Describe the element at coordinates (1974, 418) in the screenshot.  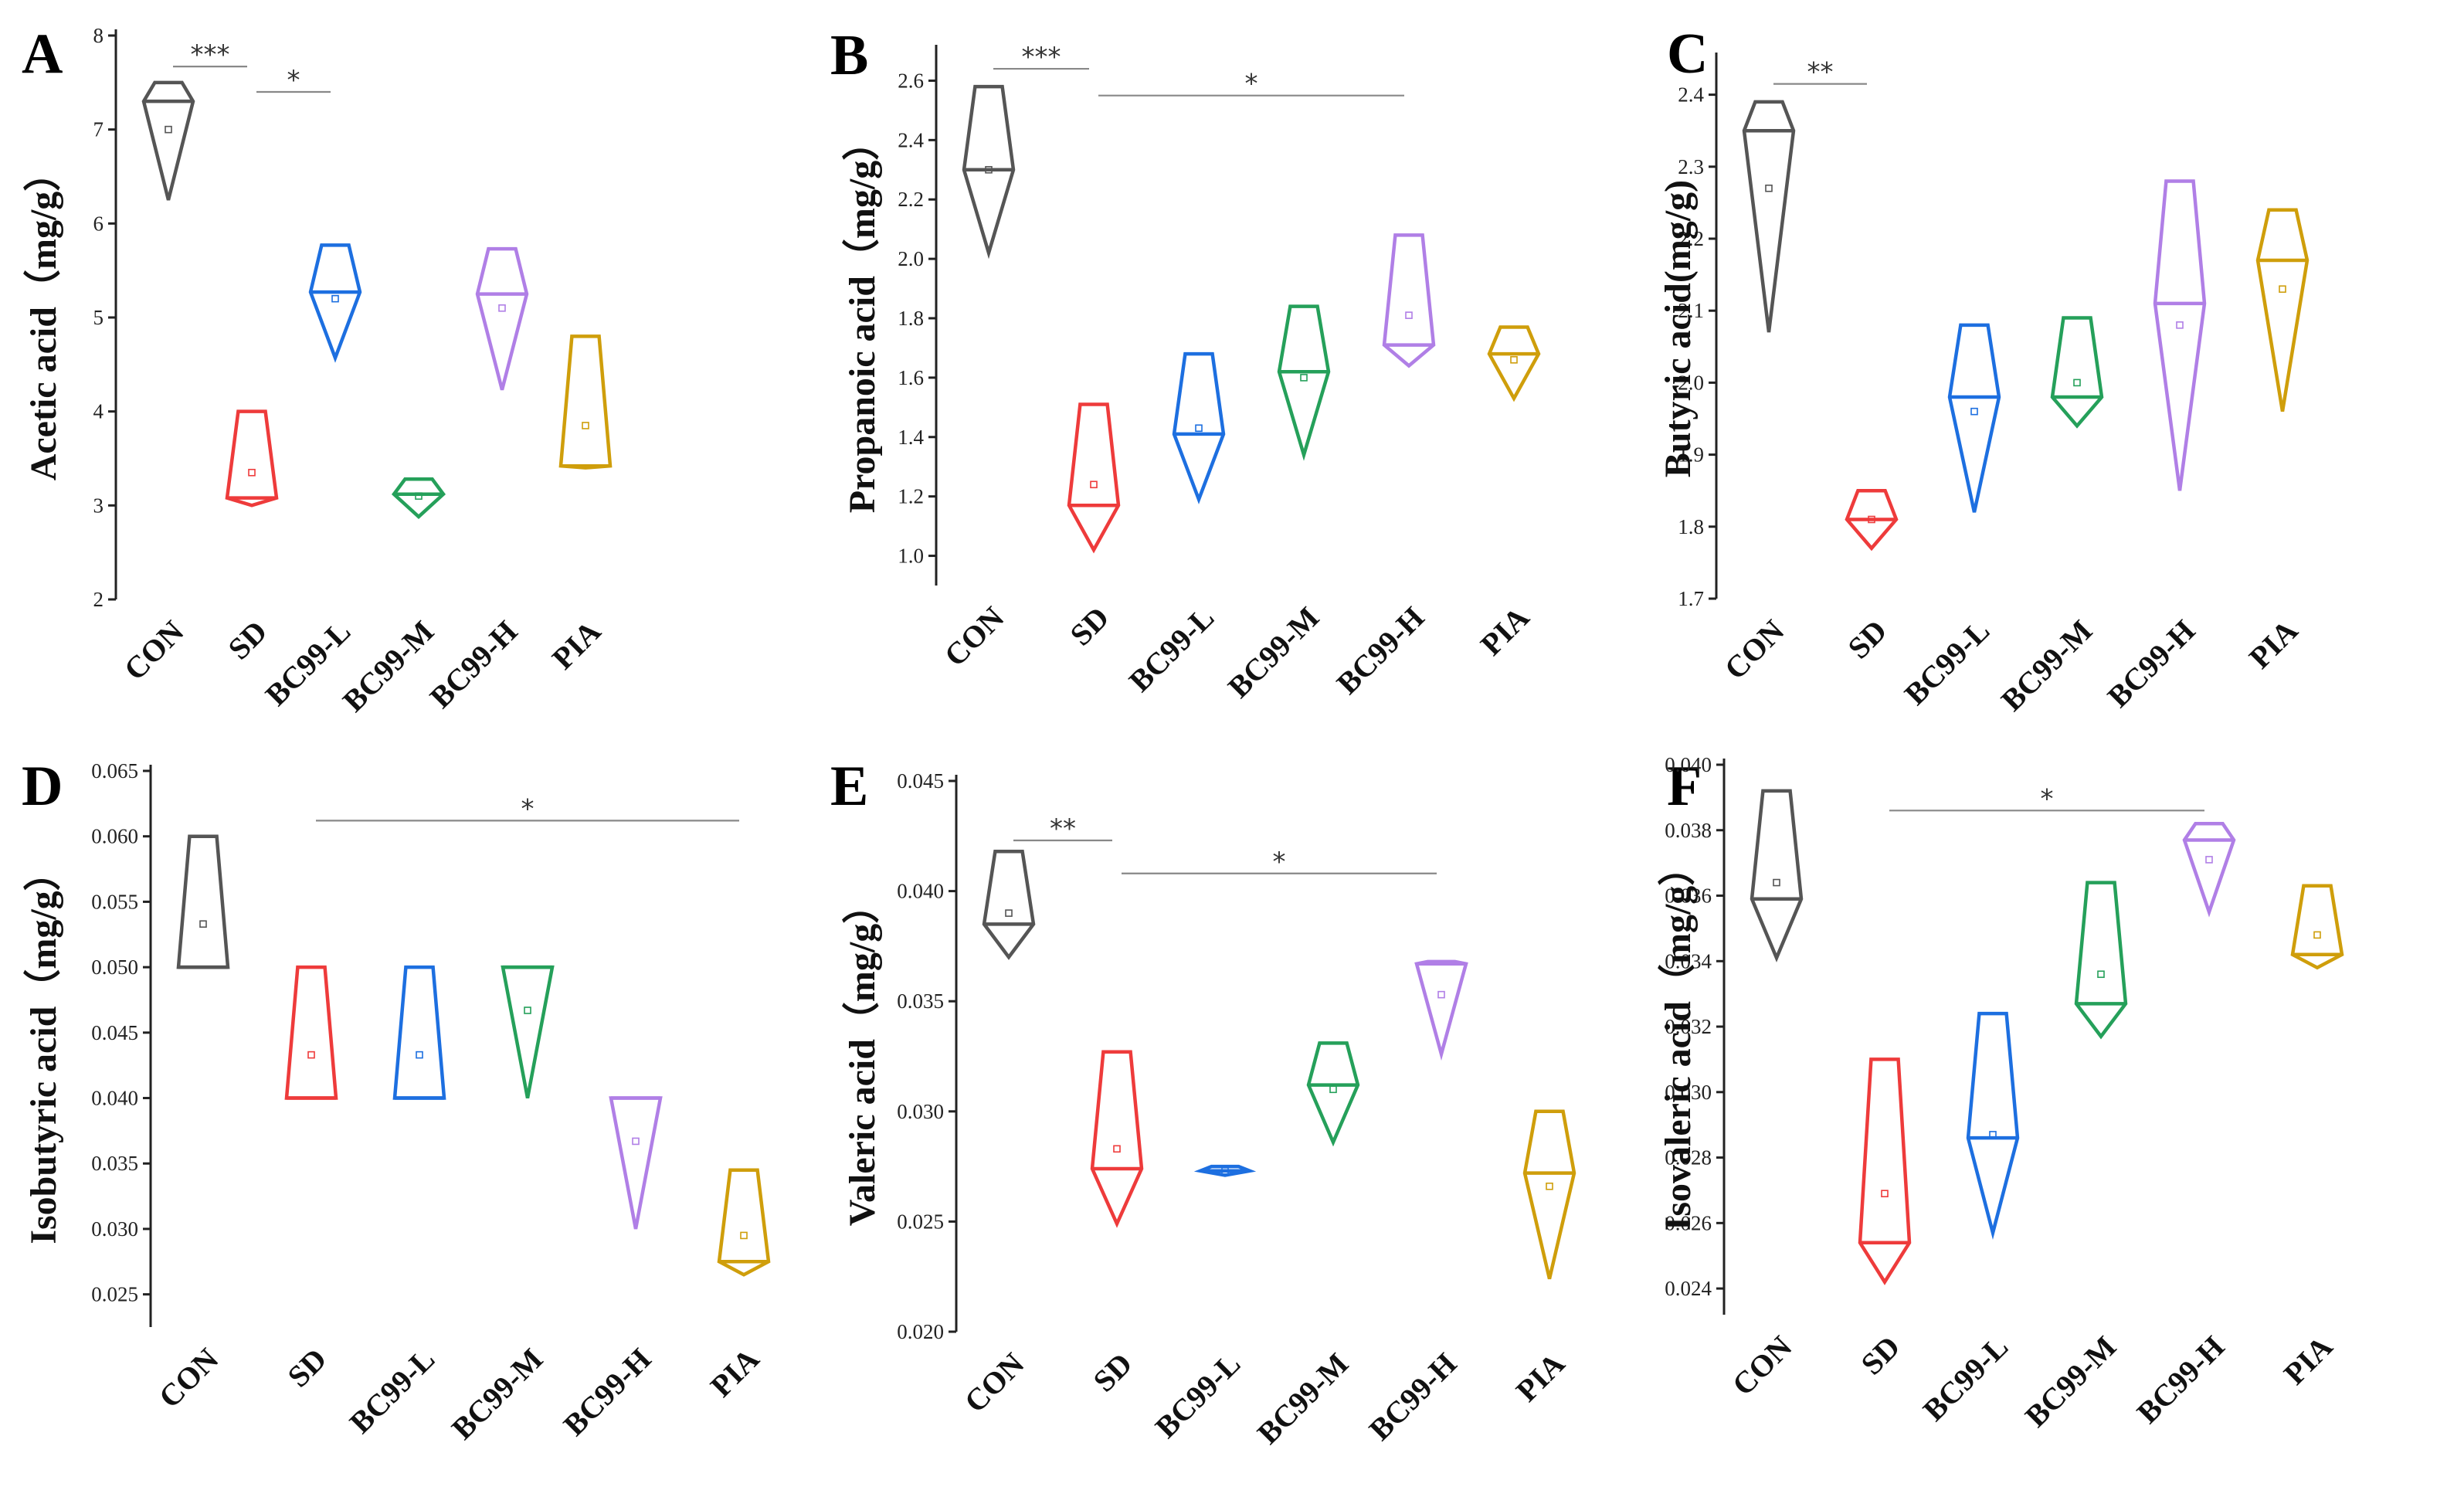
I see `violin-bc99-l` at that location.